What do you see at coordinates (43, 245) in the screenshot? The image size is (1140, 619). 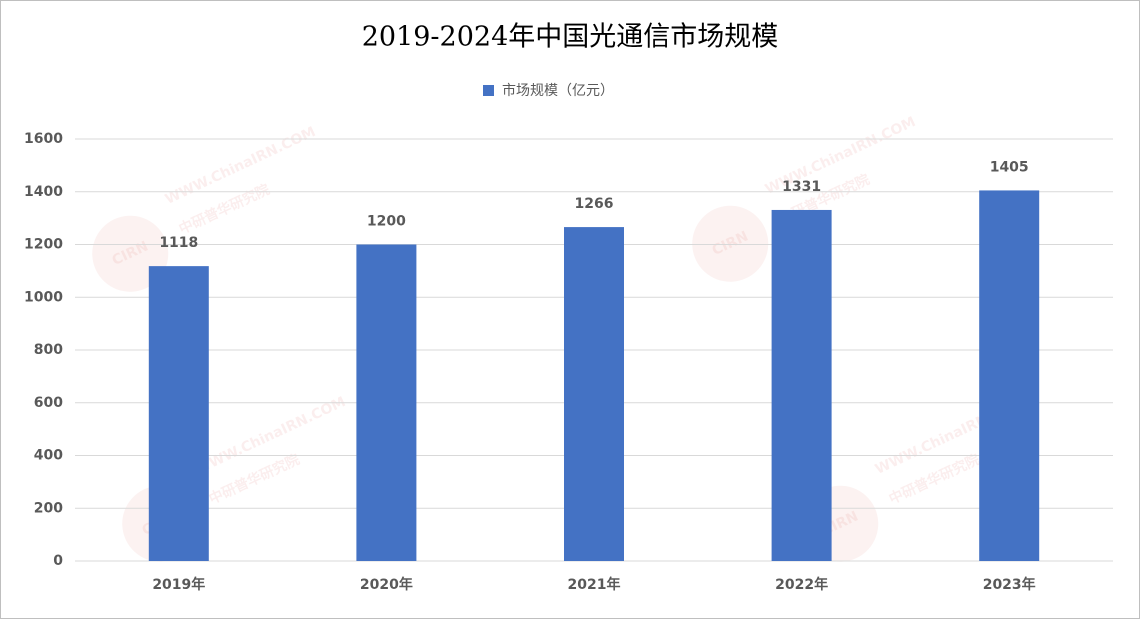 I see `y-tick-label: 1200` at bounding box center [43, 245].